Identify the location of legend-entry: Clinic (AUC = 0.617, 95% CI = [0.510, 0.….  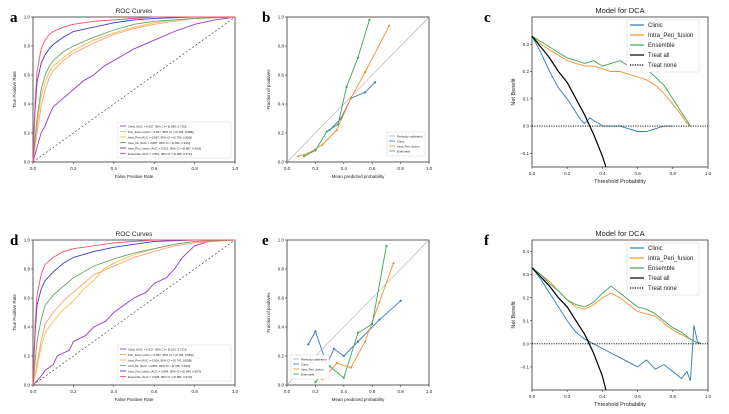
(157, 349).